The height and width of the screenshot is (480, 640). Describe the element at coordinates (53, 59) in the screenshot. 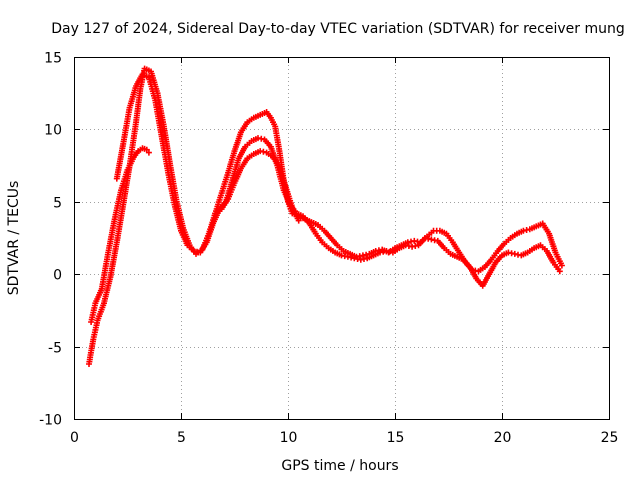

I see `y-tick-label: 15` at that location.